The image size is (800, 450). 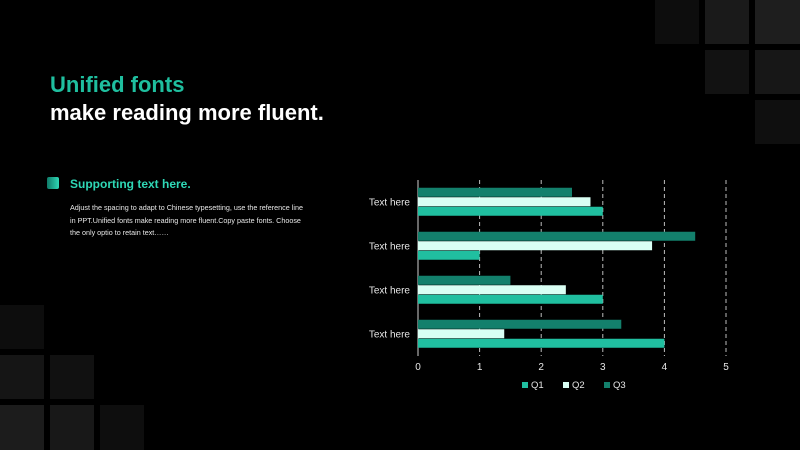 I want to click on supporting-heading: Supporting text here., so click(x=130, y=184).